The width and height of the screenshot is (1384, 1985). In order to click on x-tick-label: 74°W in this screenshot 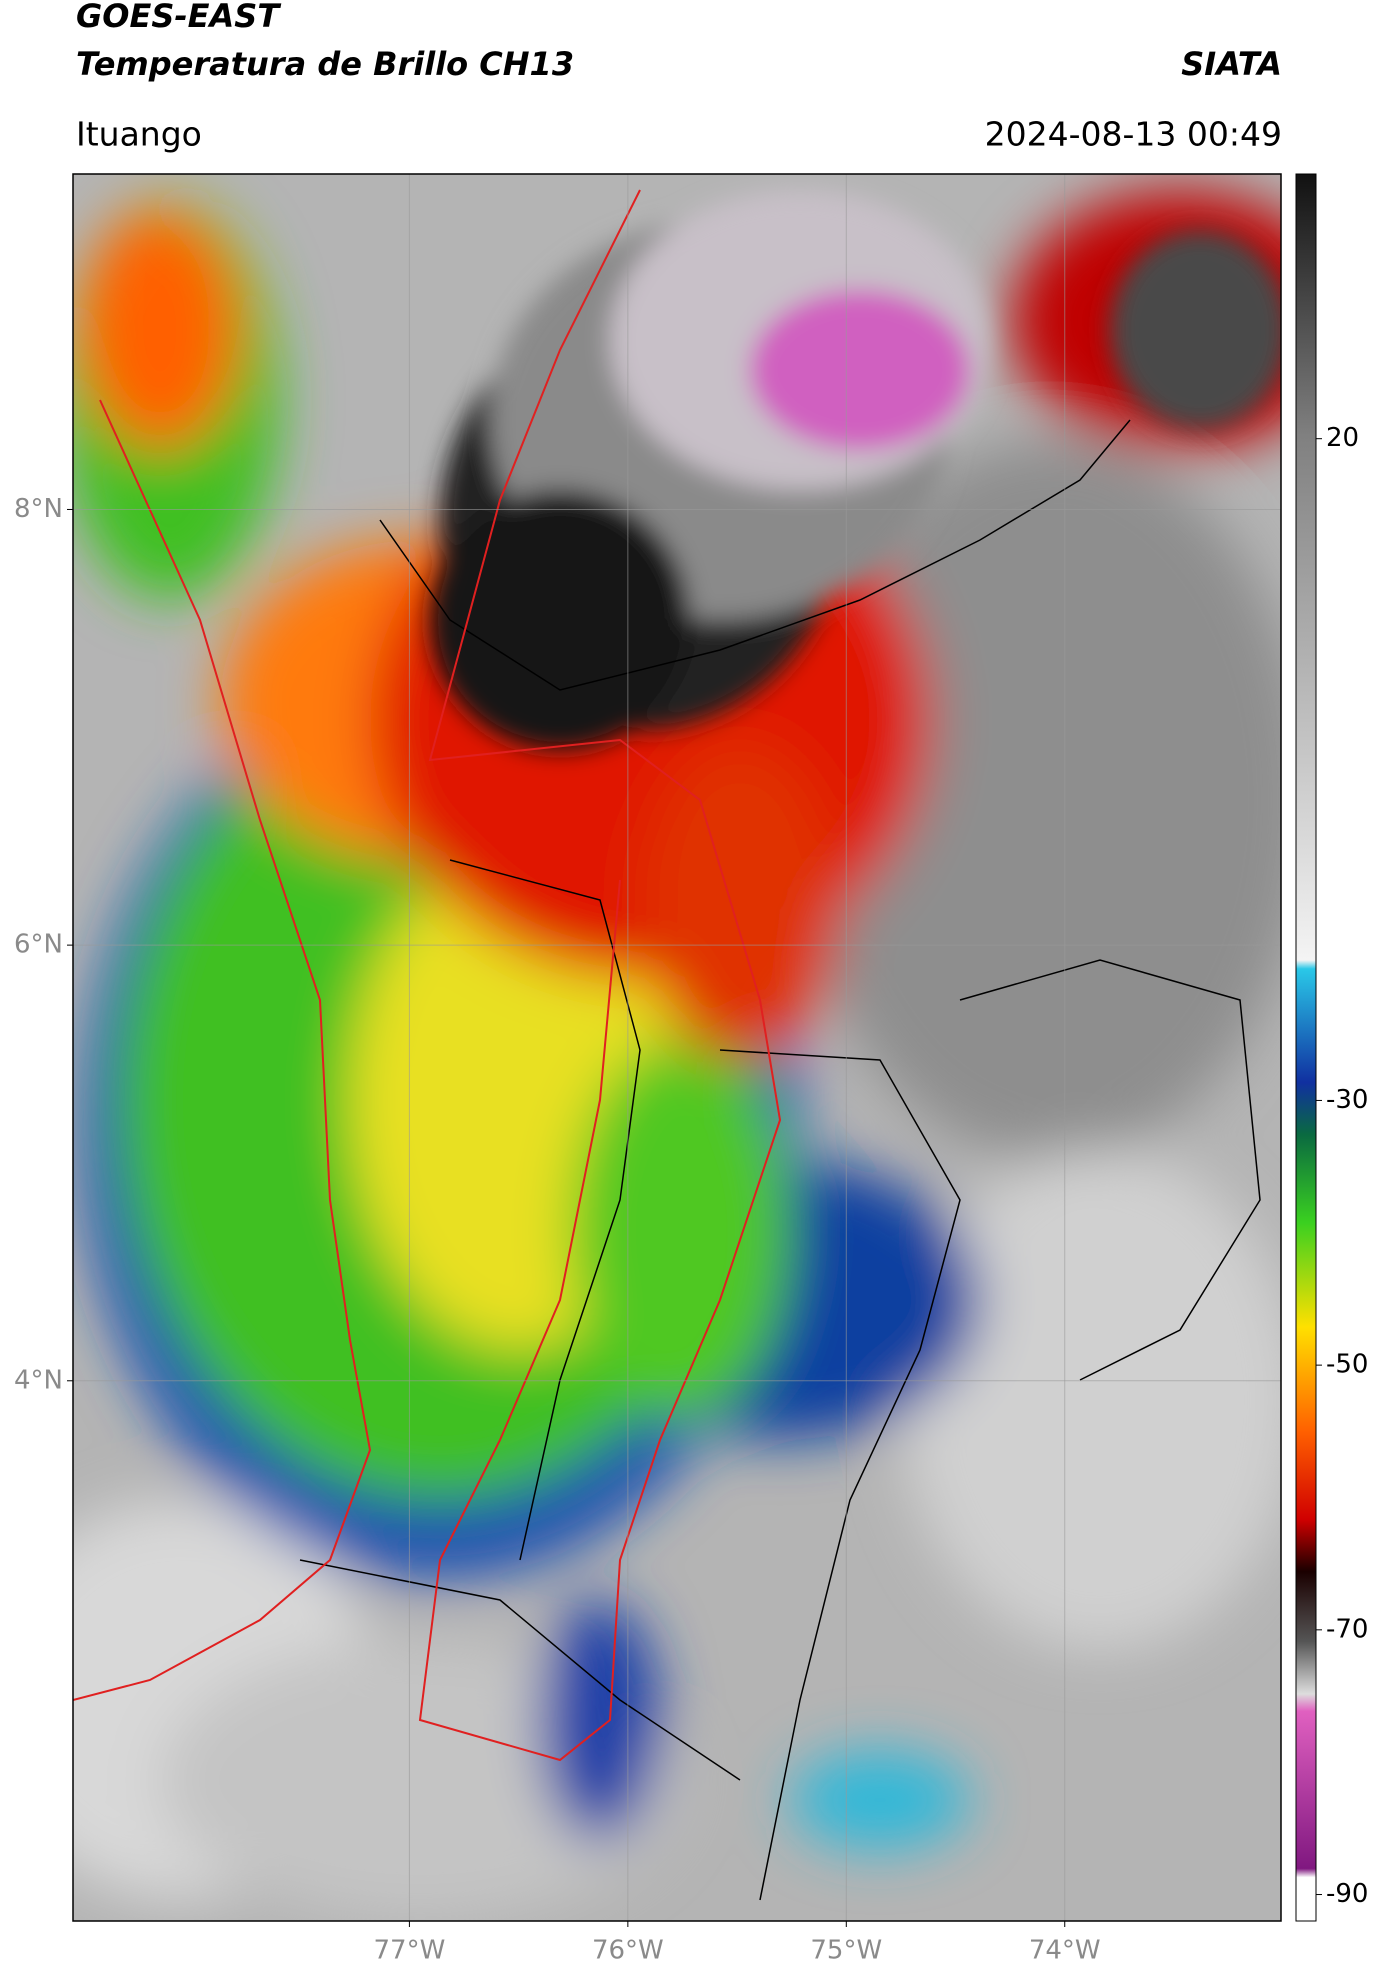, I will do `click(1065, 1951)`.